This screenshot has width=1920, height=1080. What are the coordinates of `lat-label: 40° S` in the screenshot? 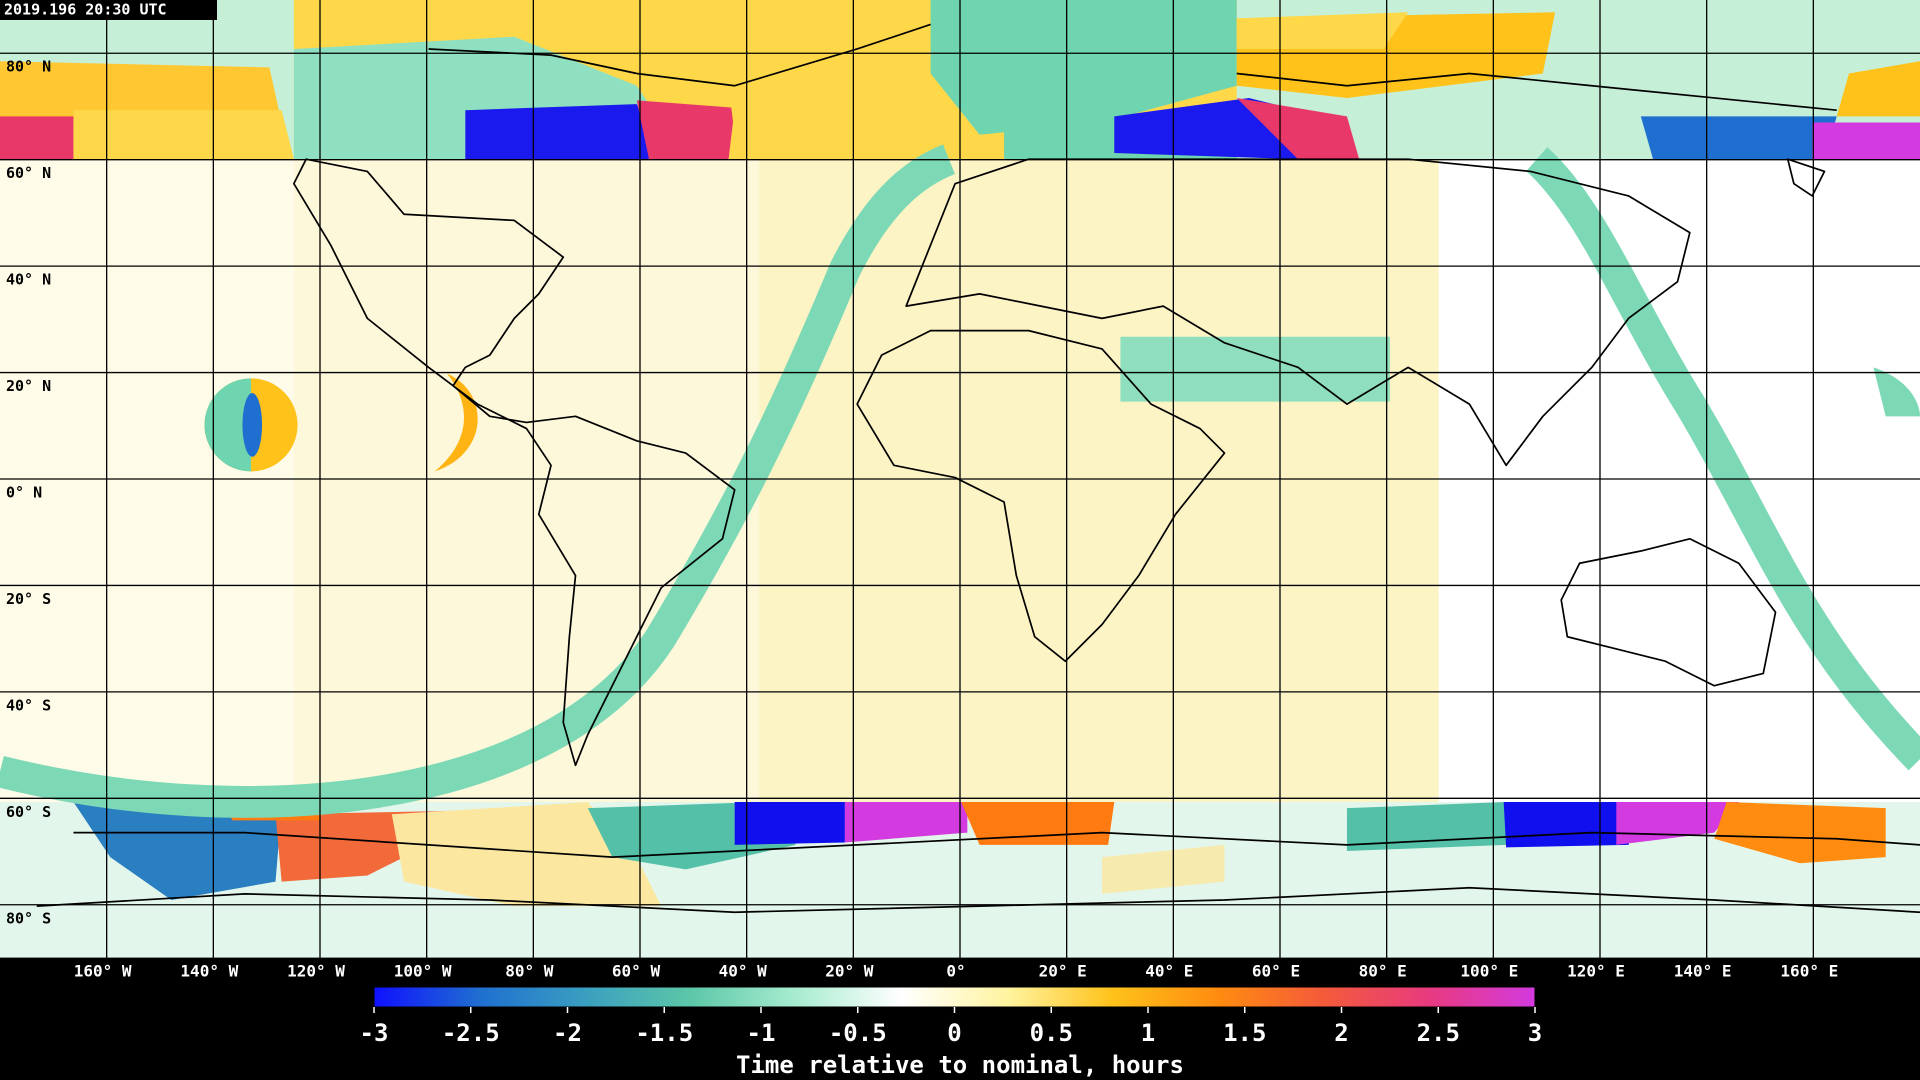 It's located at (28, 705).